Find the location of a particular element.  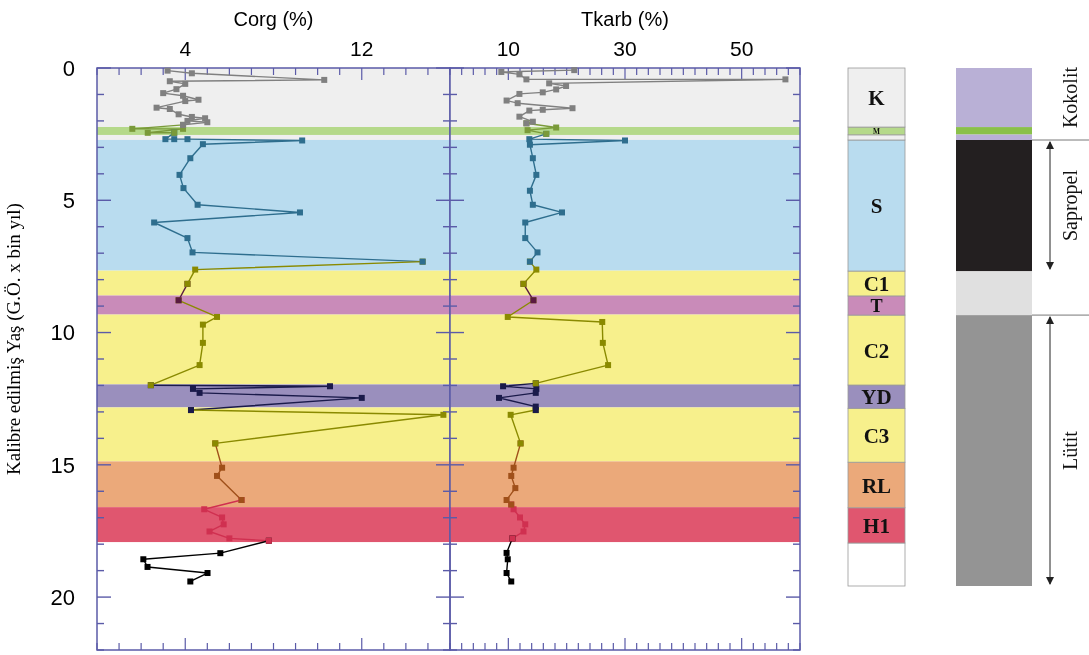

y-tick-label: 10 is located at coordinates (62, 333).